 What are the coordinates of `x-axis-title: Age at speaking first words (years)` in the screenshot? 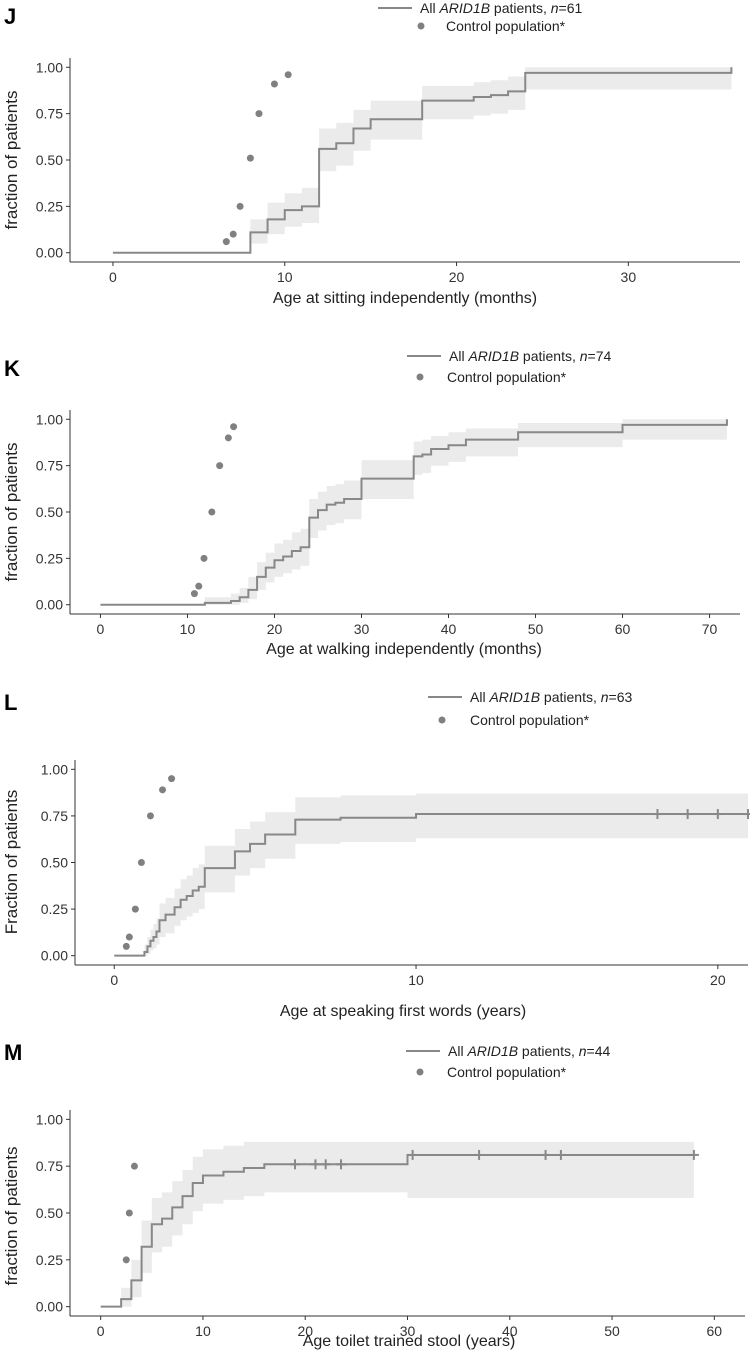 It's located at (403, 1011).